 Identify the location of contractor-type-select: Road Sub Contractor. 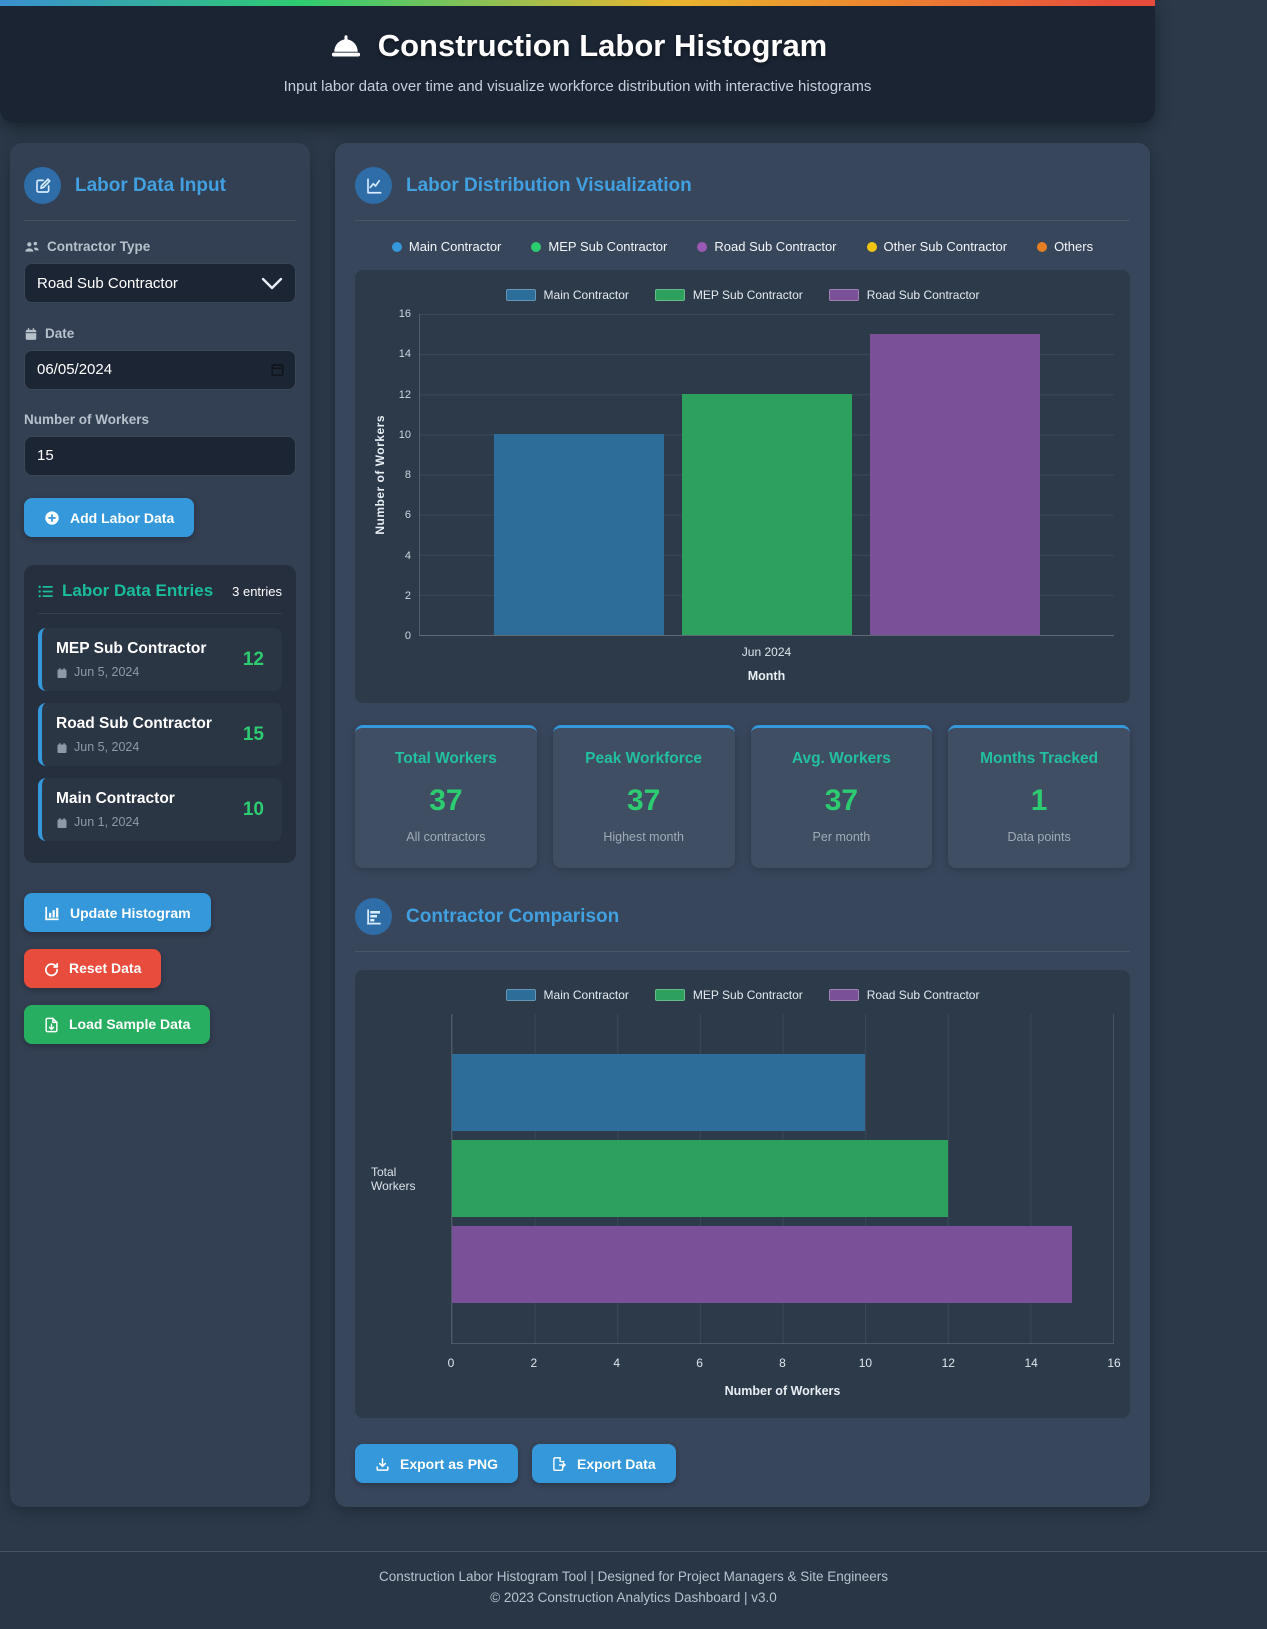
(160, 283).